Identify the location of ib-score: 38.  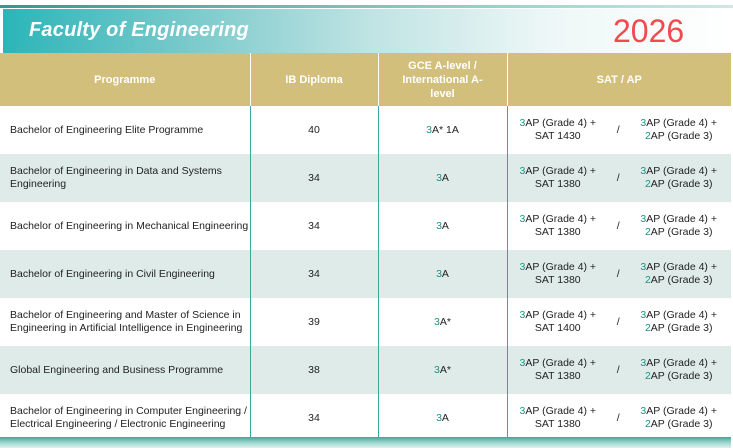
(313, 370).